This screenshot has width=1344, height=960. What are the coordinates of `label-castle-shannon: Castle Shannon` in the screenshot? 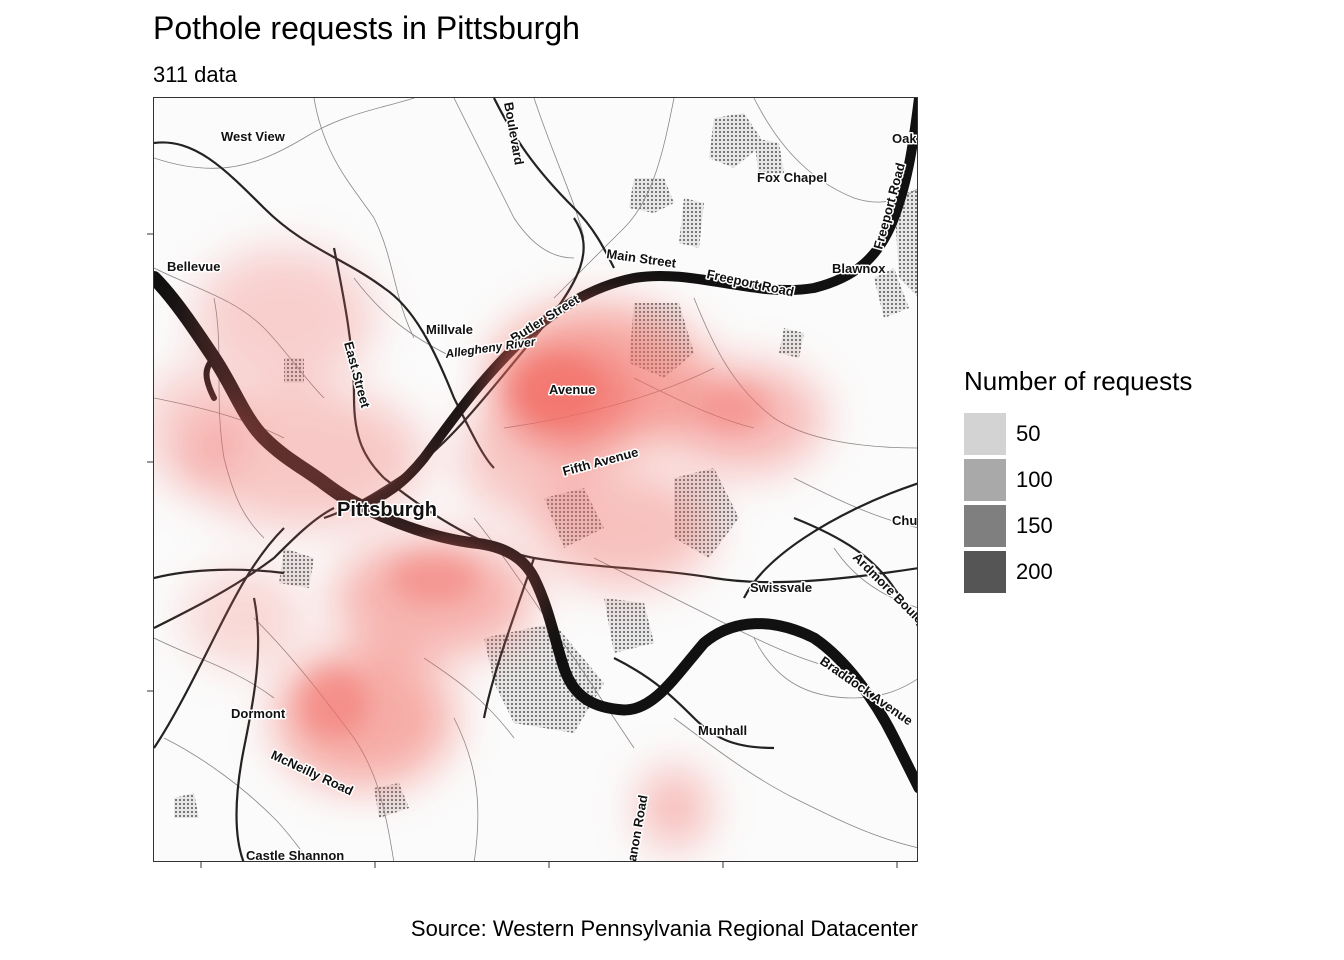 It's located at (295, 855).